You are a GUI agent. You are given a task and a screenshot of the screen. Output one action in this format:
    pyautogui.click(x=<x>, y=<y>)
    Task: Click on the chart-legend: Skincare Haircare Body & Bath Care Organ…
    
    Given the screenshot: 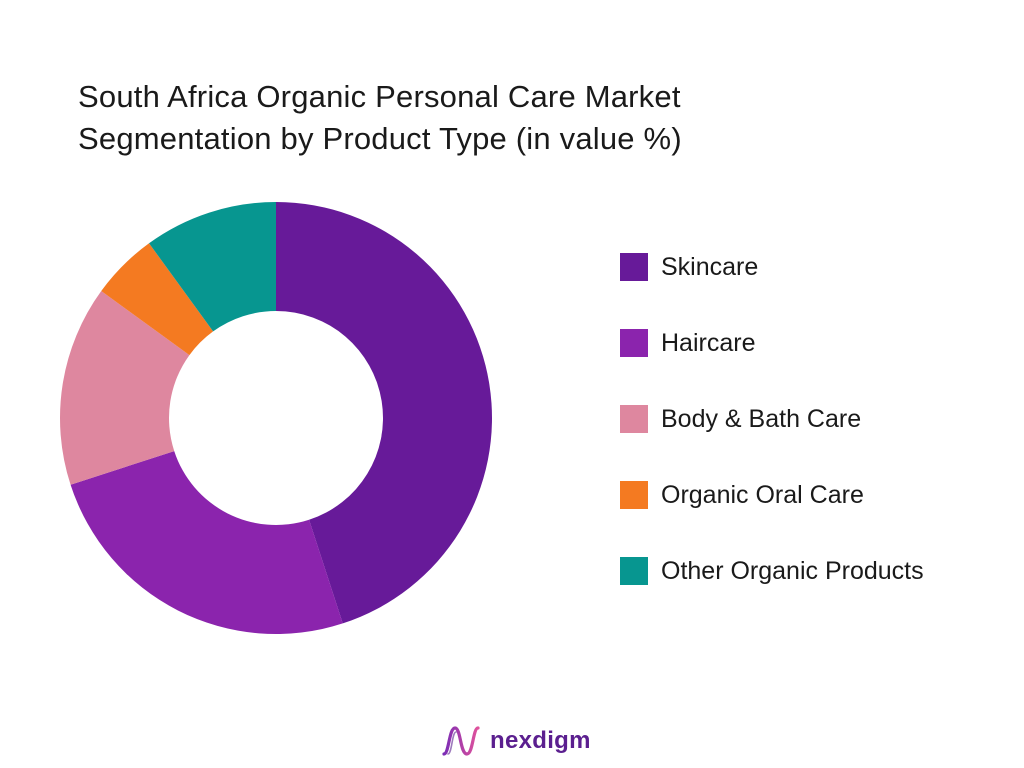 What is the action you would take?
    pyautogui.click(x=772, y=419)
    